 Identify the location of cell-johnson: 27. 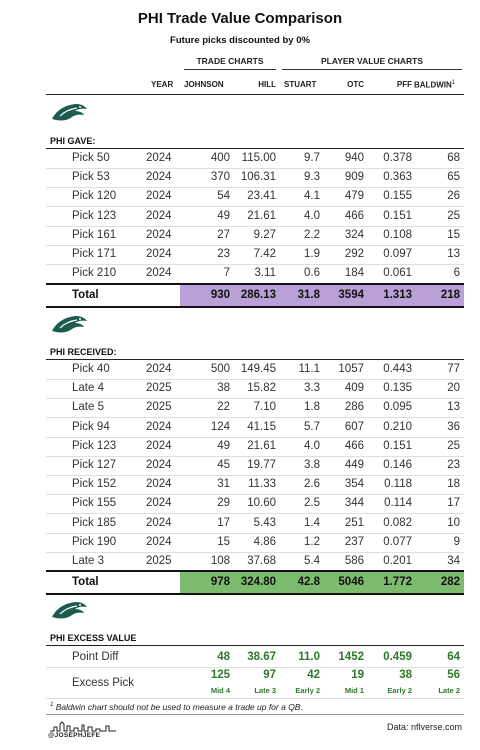
(223, 234).